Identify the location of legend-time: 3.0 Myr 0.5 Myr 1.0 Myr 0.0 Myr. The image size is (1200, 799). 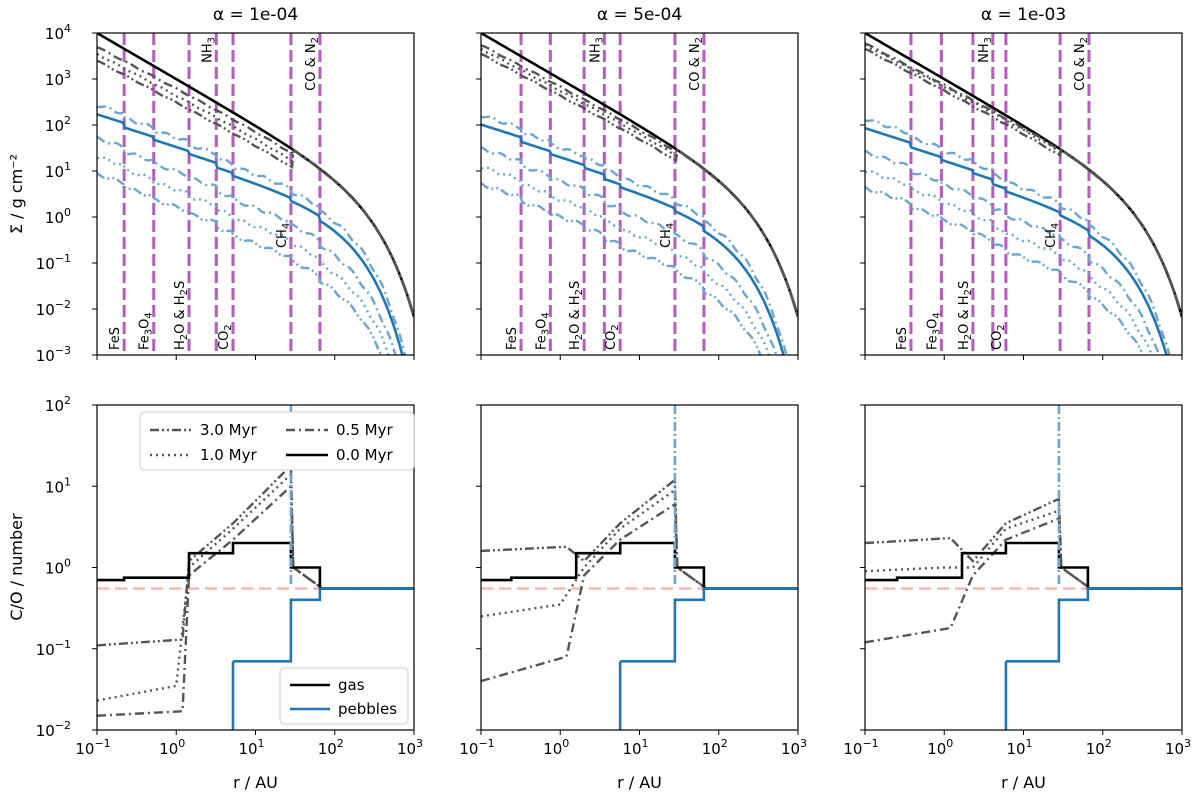
(277, 441).